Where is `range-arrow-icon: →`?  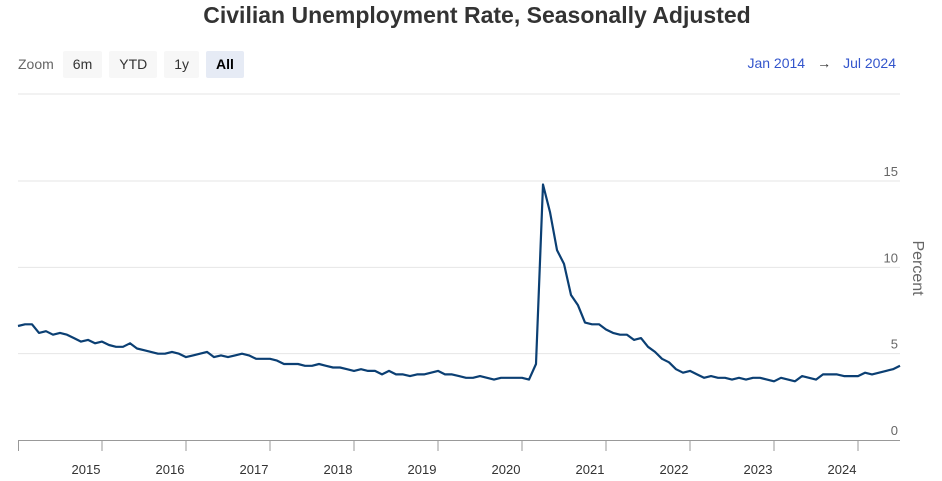 range-arrow-icon: → is located at coordinates (824, 63).